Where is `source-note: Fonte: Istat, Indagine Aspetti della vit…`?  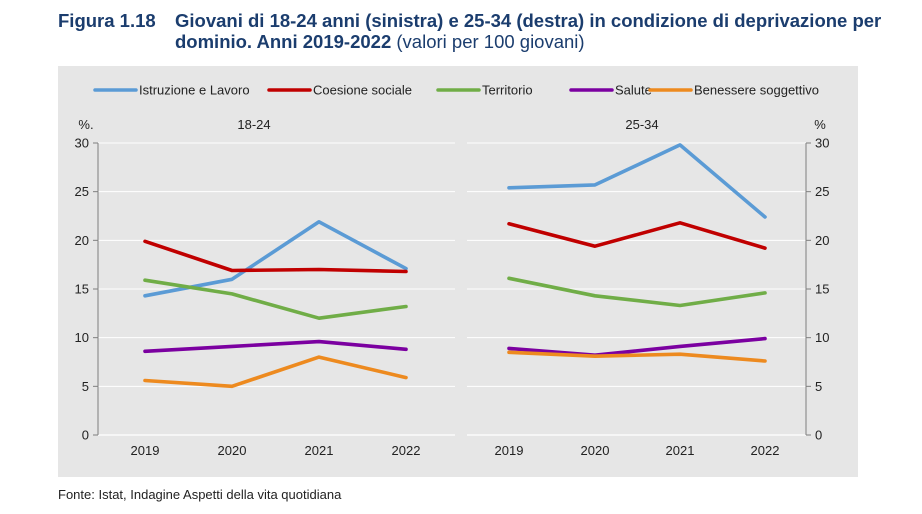
source-note: Fonte: Istat, Indagine Aspetti della vit… is located at coordinates (200, 494).